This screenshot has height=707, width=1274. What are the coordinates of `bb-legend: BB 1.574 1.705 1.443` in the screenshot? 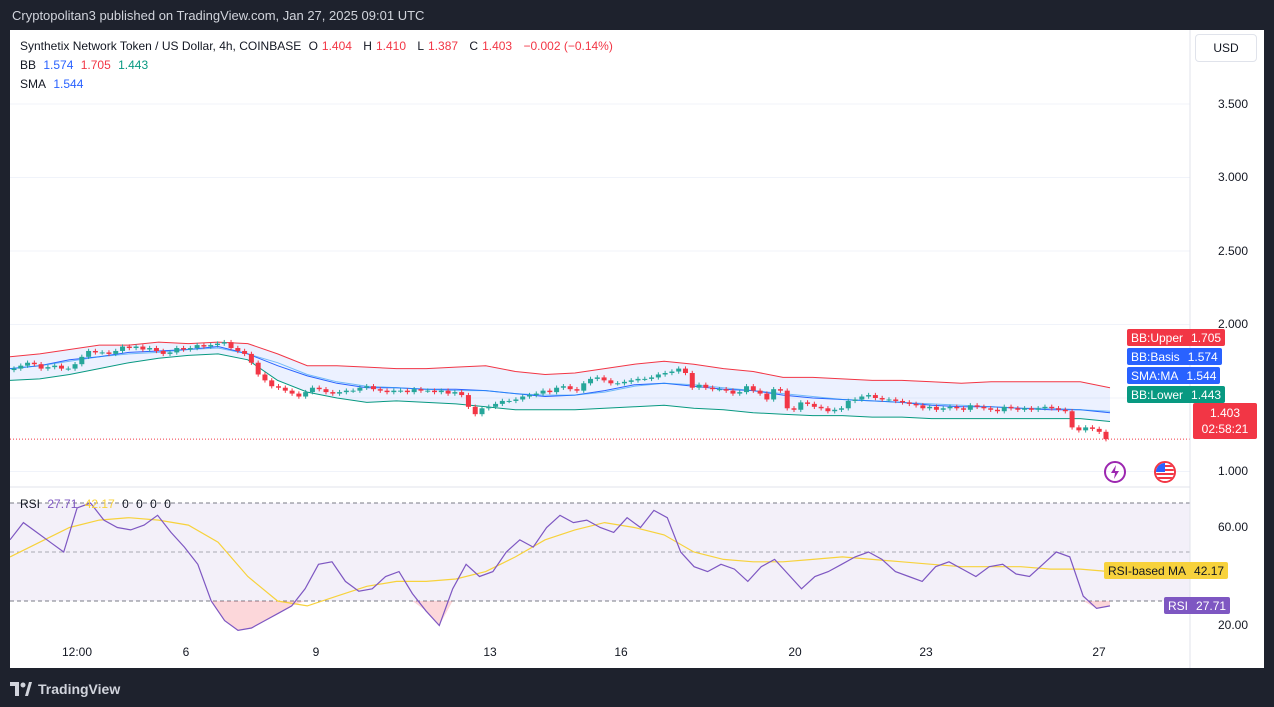 It's located at (86, 65).